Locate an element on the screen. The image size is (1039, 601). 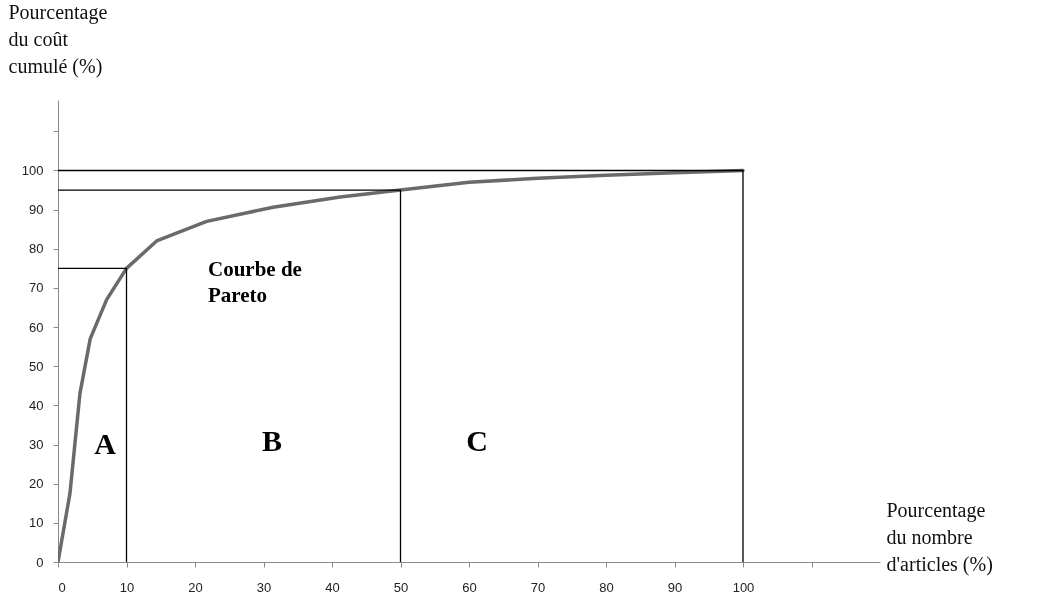
y-tick-label: 90 is located at coordinates (36, 210).